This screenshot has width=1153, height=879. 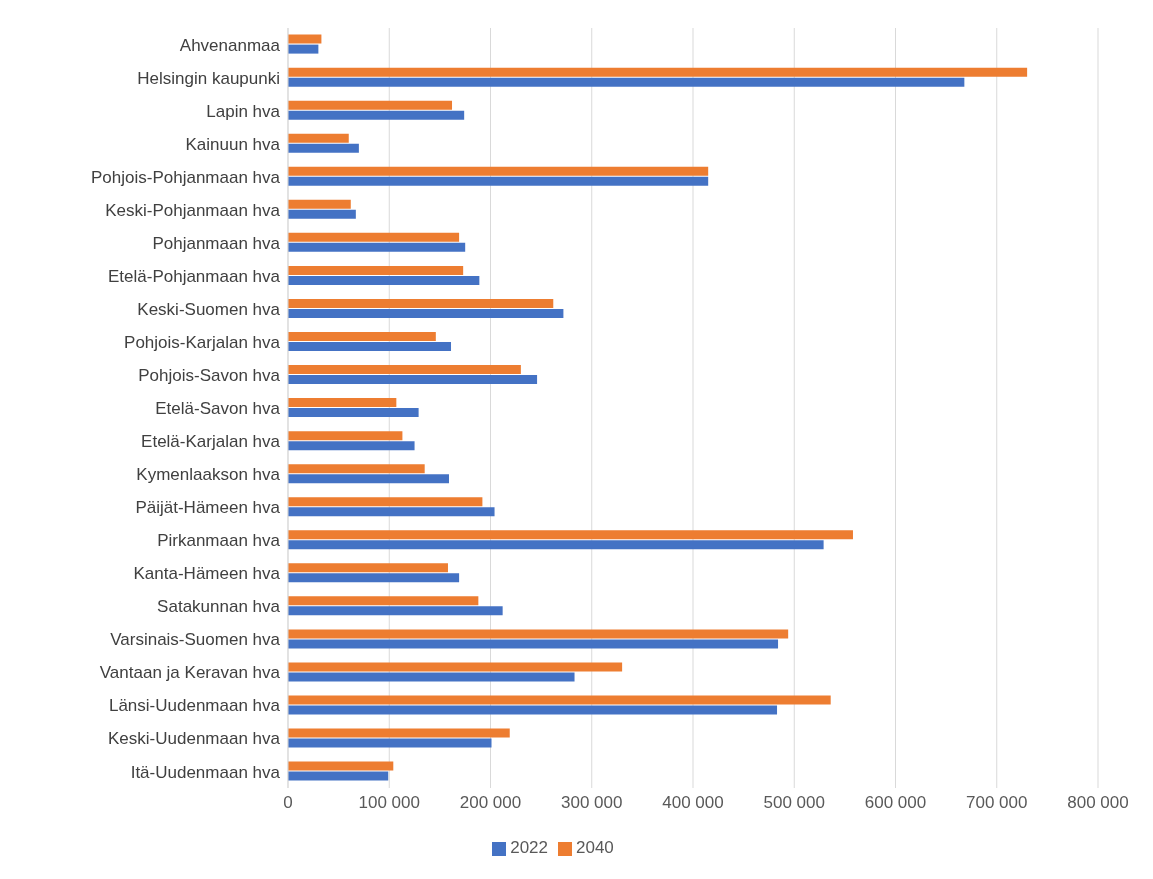 What do you see at coordinates (194, 276) in the screenshot?
I see `y-tick-label: Etelä-Pohjanmaan hva` at bounding box center [194, 276].